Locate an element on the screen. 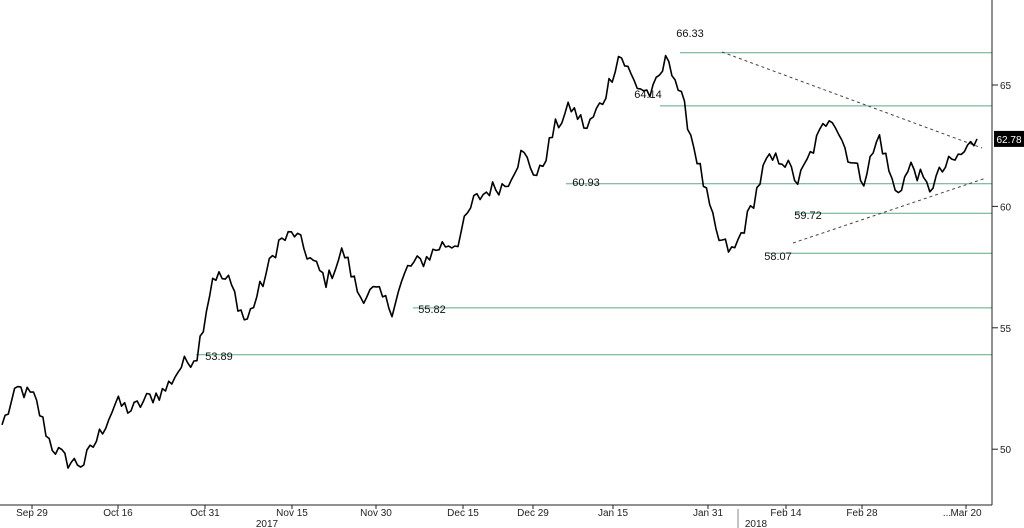 The width and height of the screenshot is (1024, 528). y-tick-label: 50 is located at coordinates (1006, 450).